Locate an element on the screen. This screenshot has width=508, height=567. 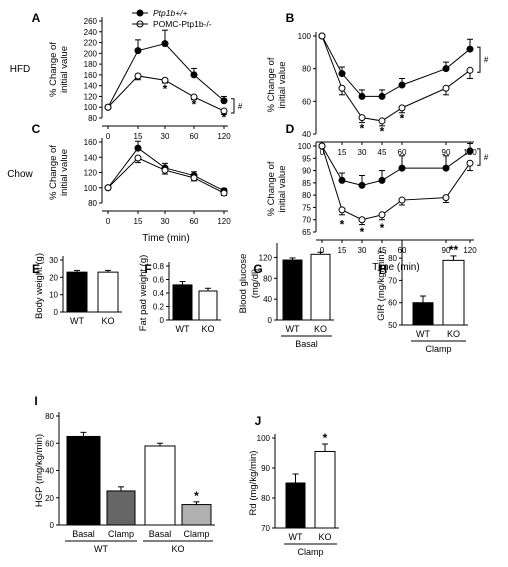
x-tick-label-h: KO is located at coordinates (453, 334).